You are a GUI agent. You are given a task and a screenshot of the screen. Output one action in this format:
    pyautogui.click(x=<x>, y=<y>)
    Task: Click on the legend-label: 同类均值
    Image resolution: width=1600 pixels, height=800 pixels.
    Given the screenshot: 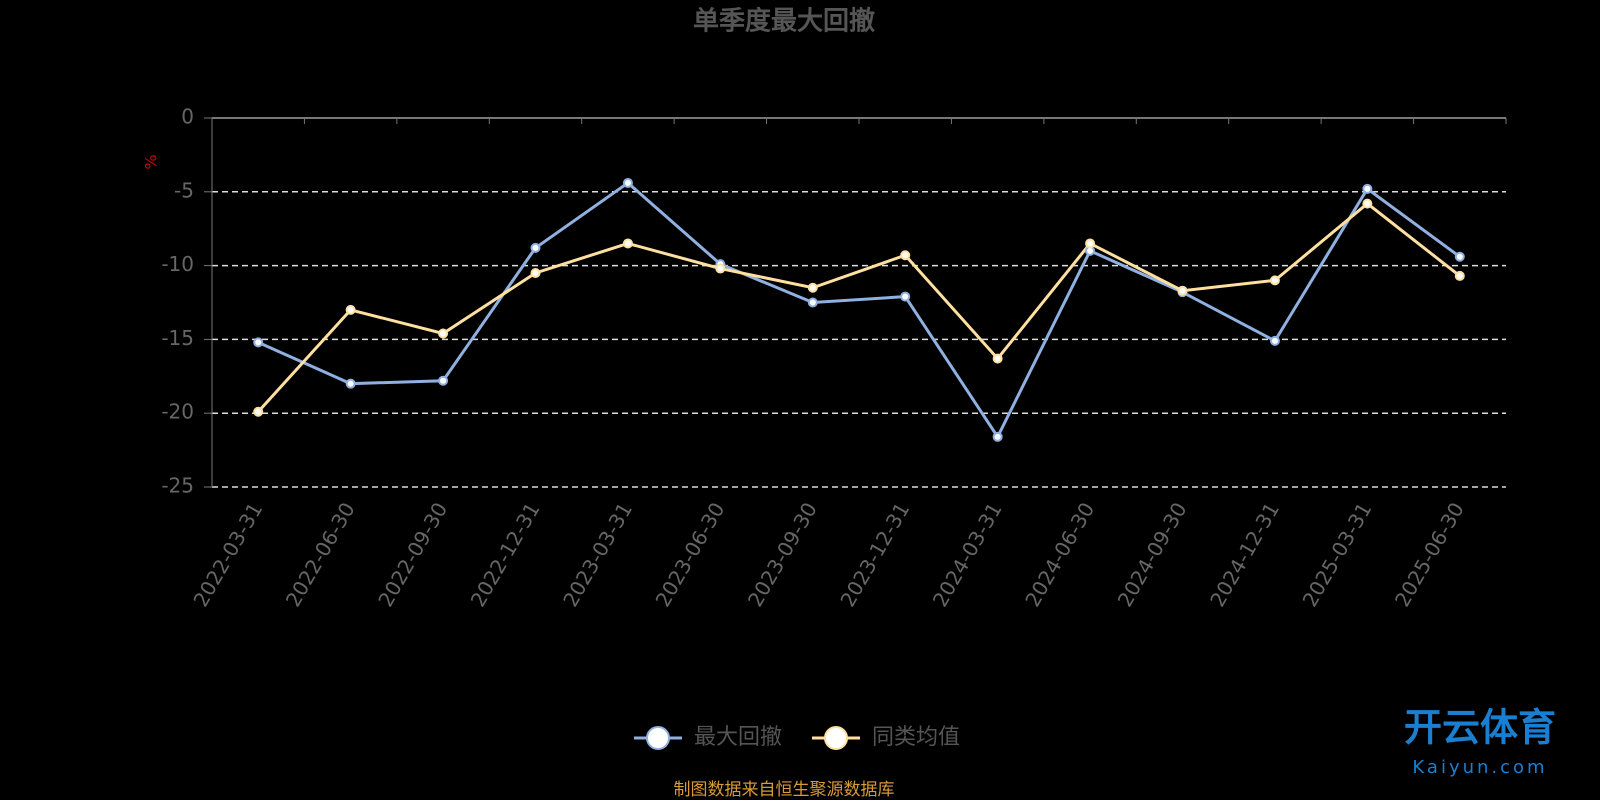 What is the action you would take?
    pyautogui.click(x=916, y=737)
    